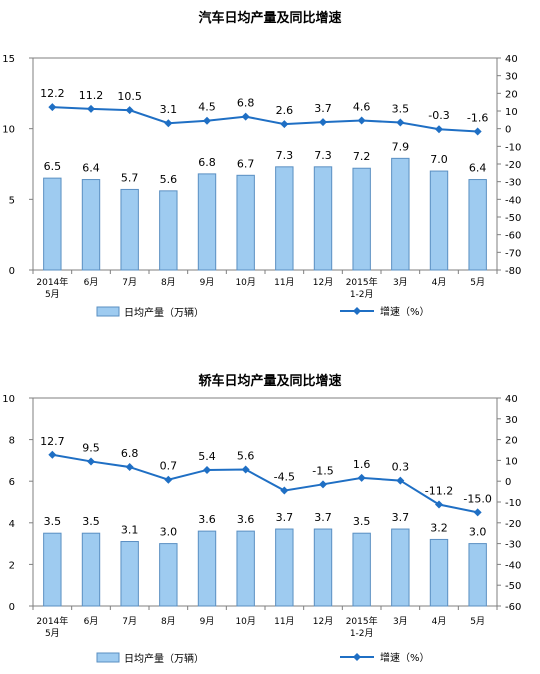 The height and width of the screenshot is (674, 540). What do you see at coordinates (52, 93) in the screenshot?
I see `growth-value-label: 12.2` at bounding box center [52, 93].